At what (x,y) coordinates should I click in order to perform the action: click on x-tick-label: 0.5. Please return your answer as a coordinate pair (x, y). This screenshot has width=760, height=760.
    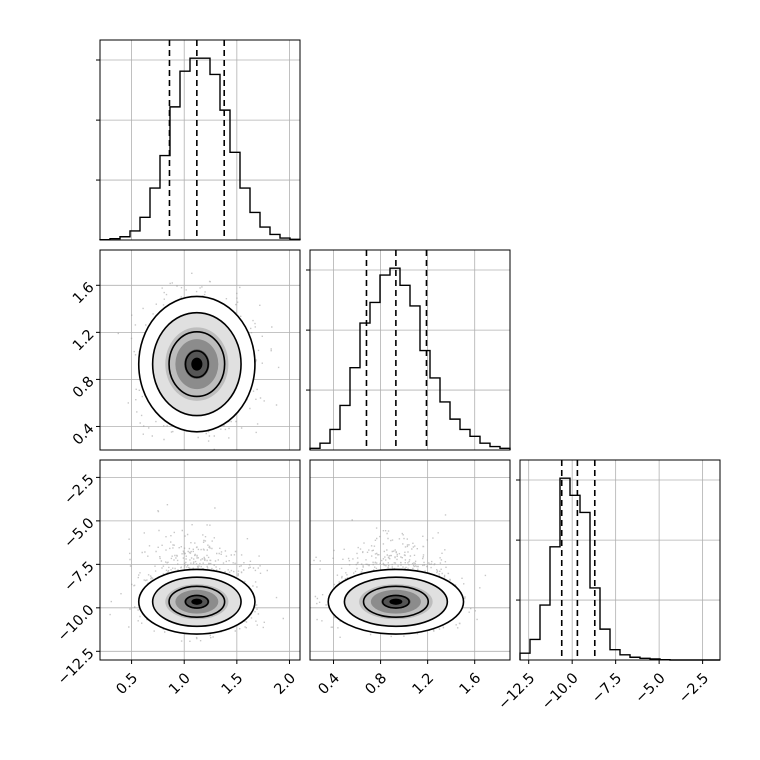
    Looking at the image, I should click on (128, 684).